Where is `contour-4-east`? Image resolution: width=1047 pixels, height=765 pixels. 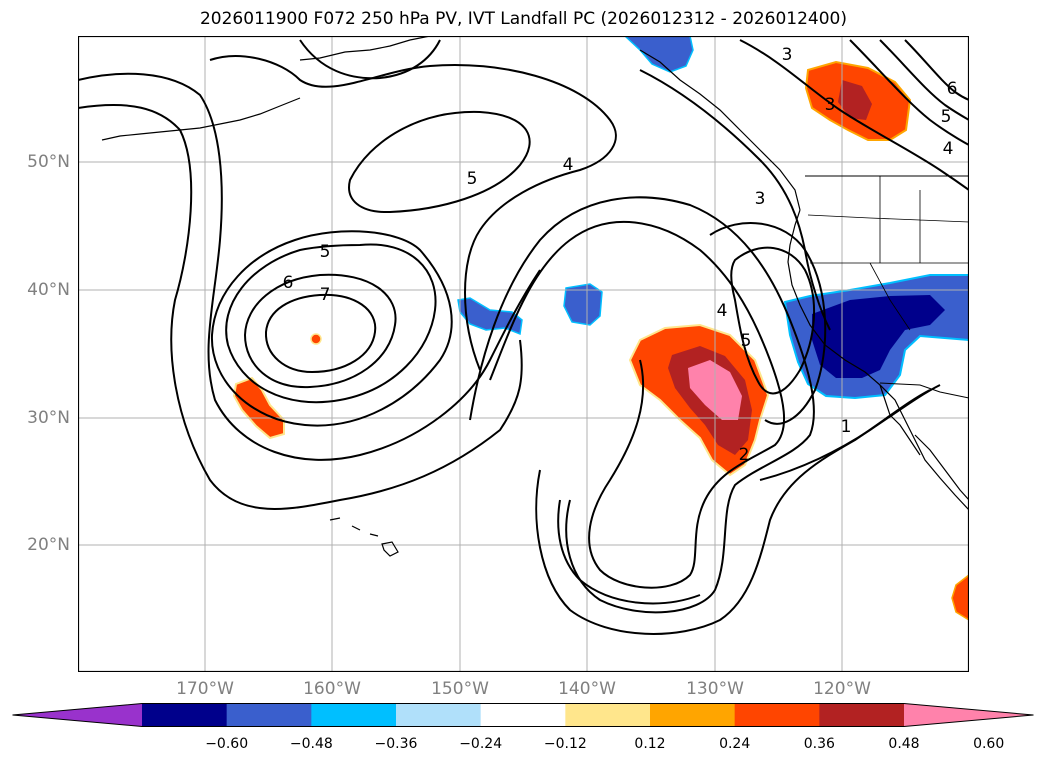
contour-4-east is located at coordinates (768, 323).